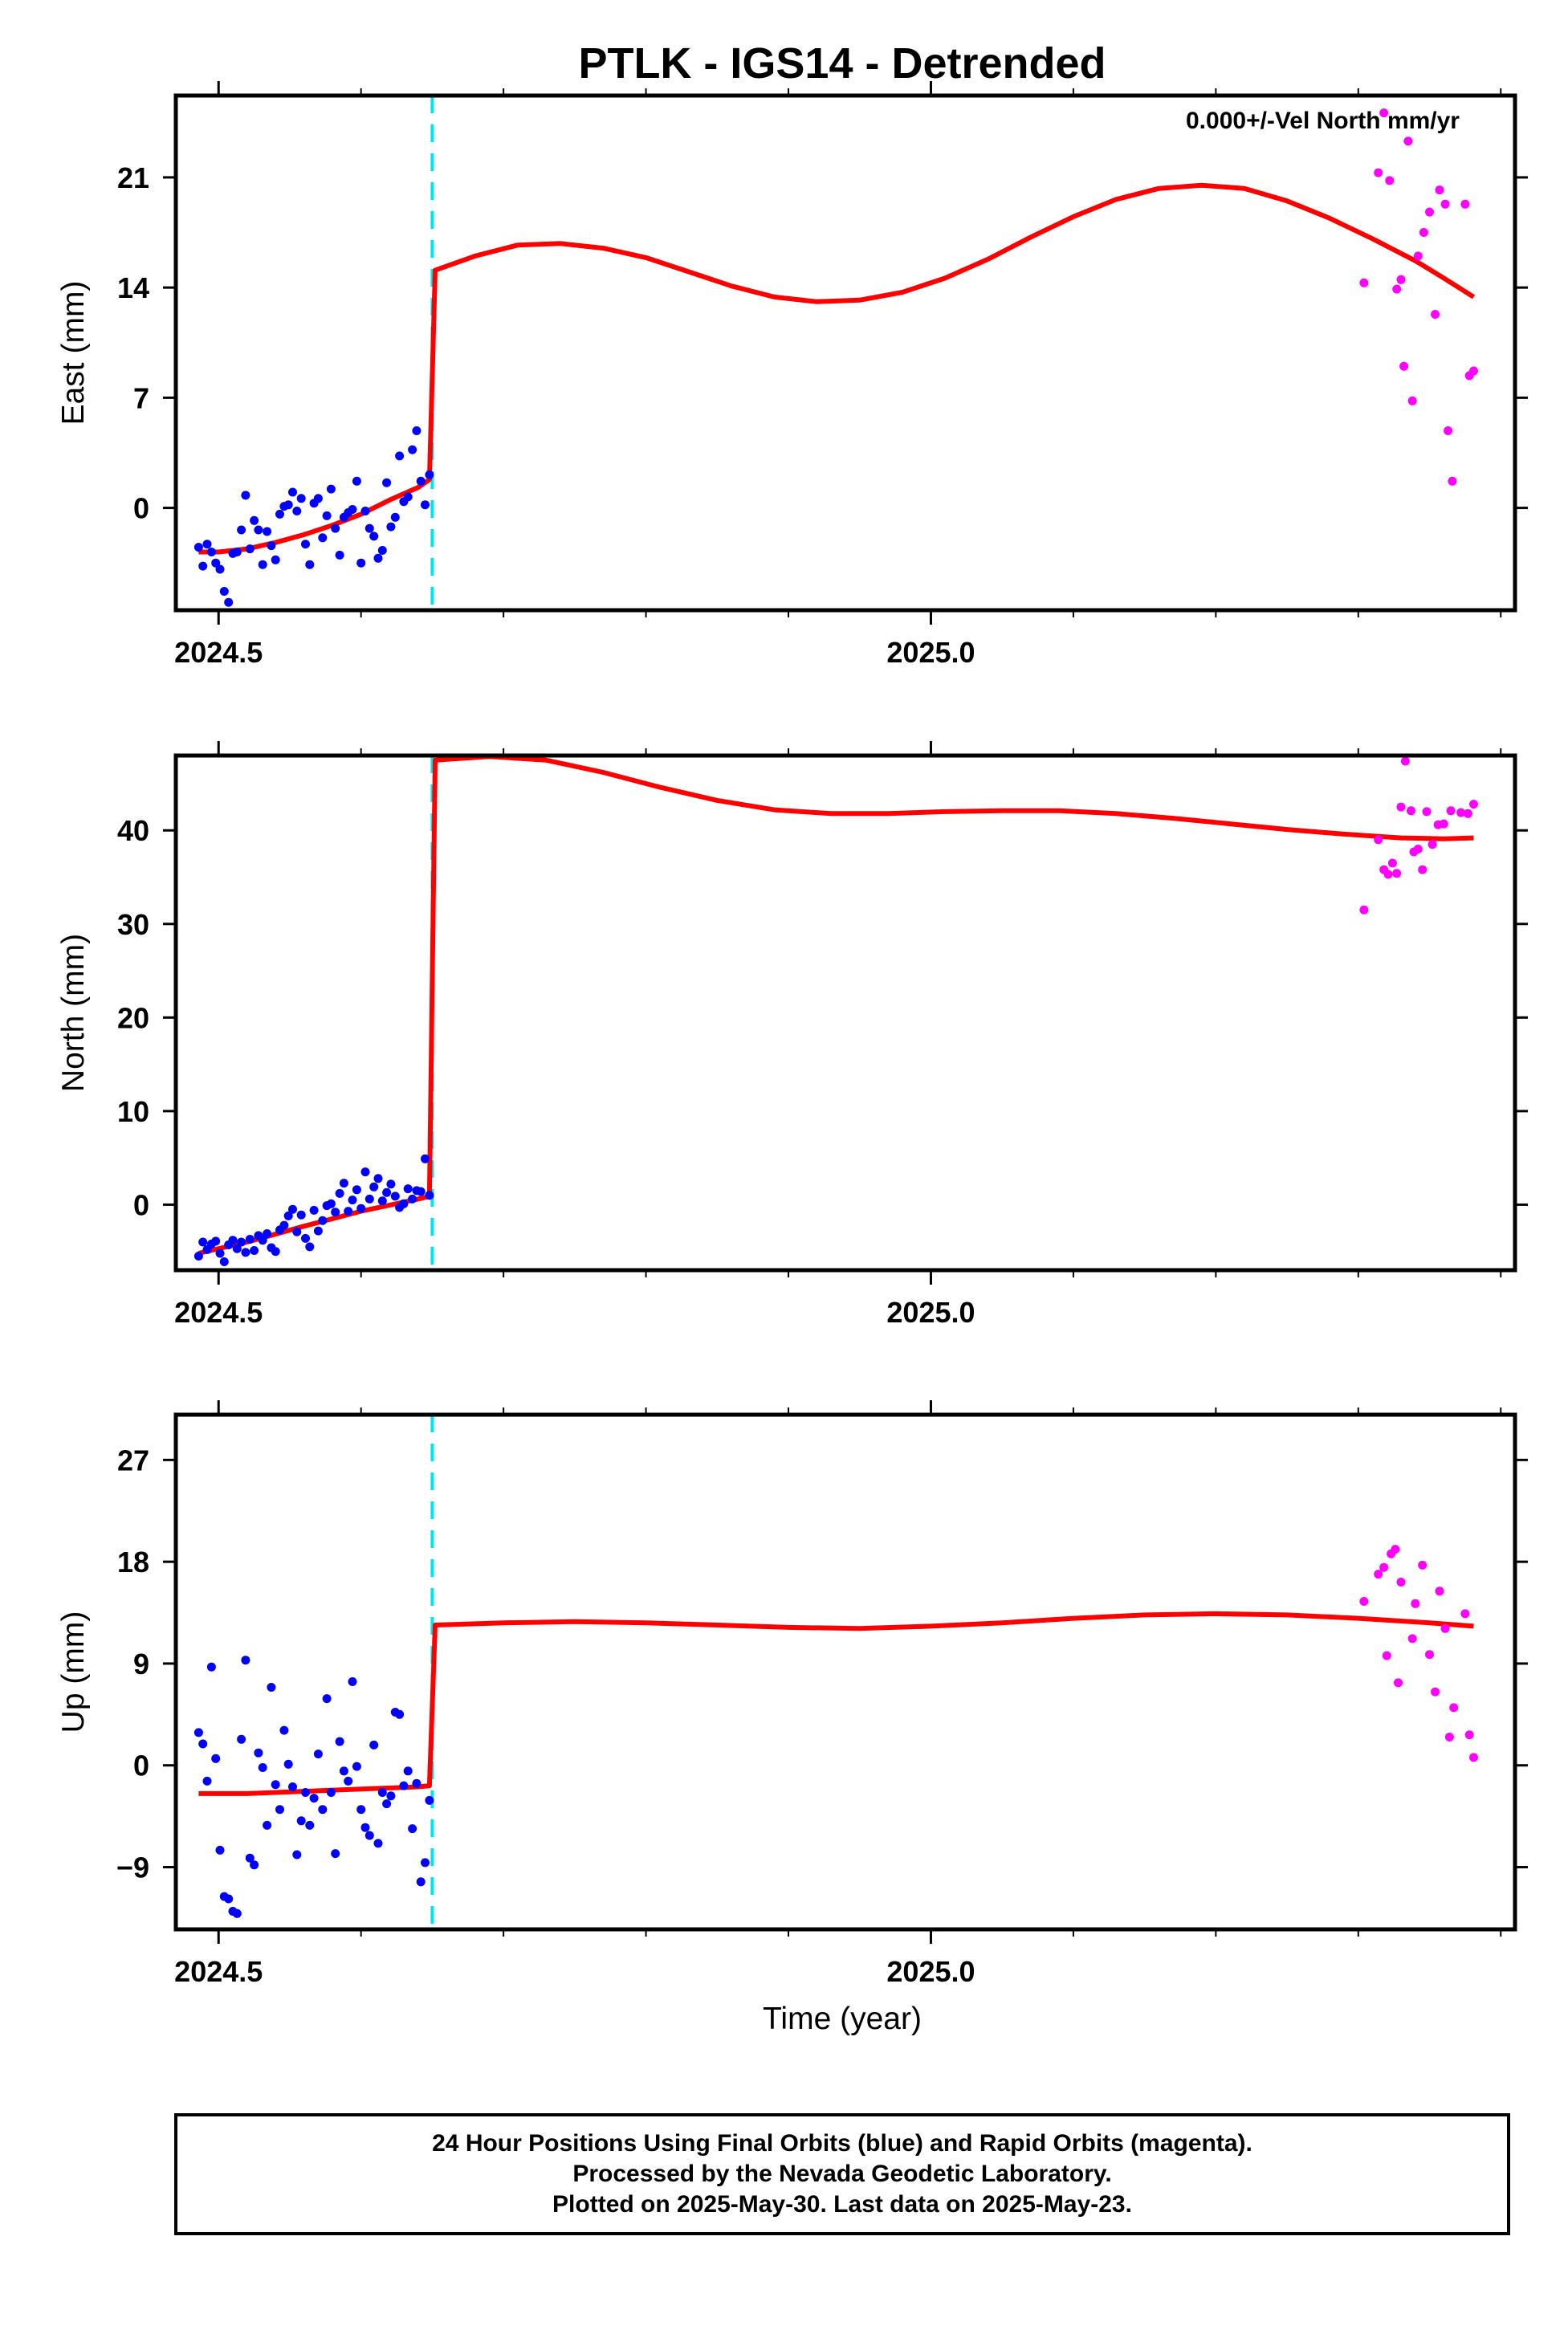  I want to click on x-axis-label: Time (year), so click(842, 2019).